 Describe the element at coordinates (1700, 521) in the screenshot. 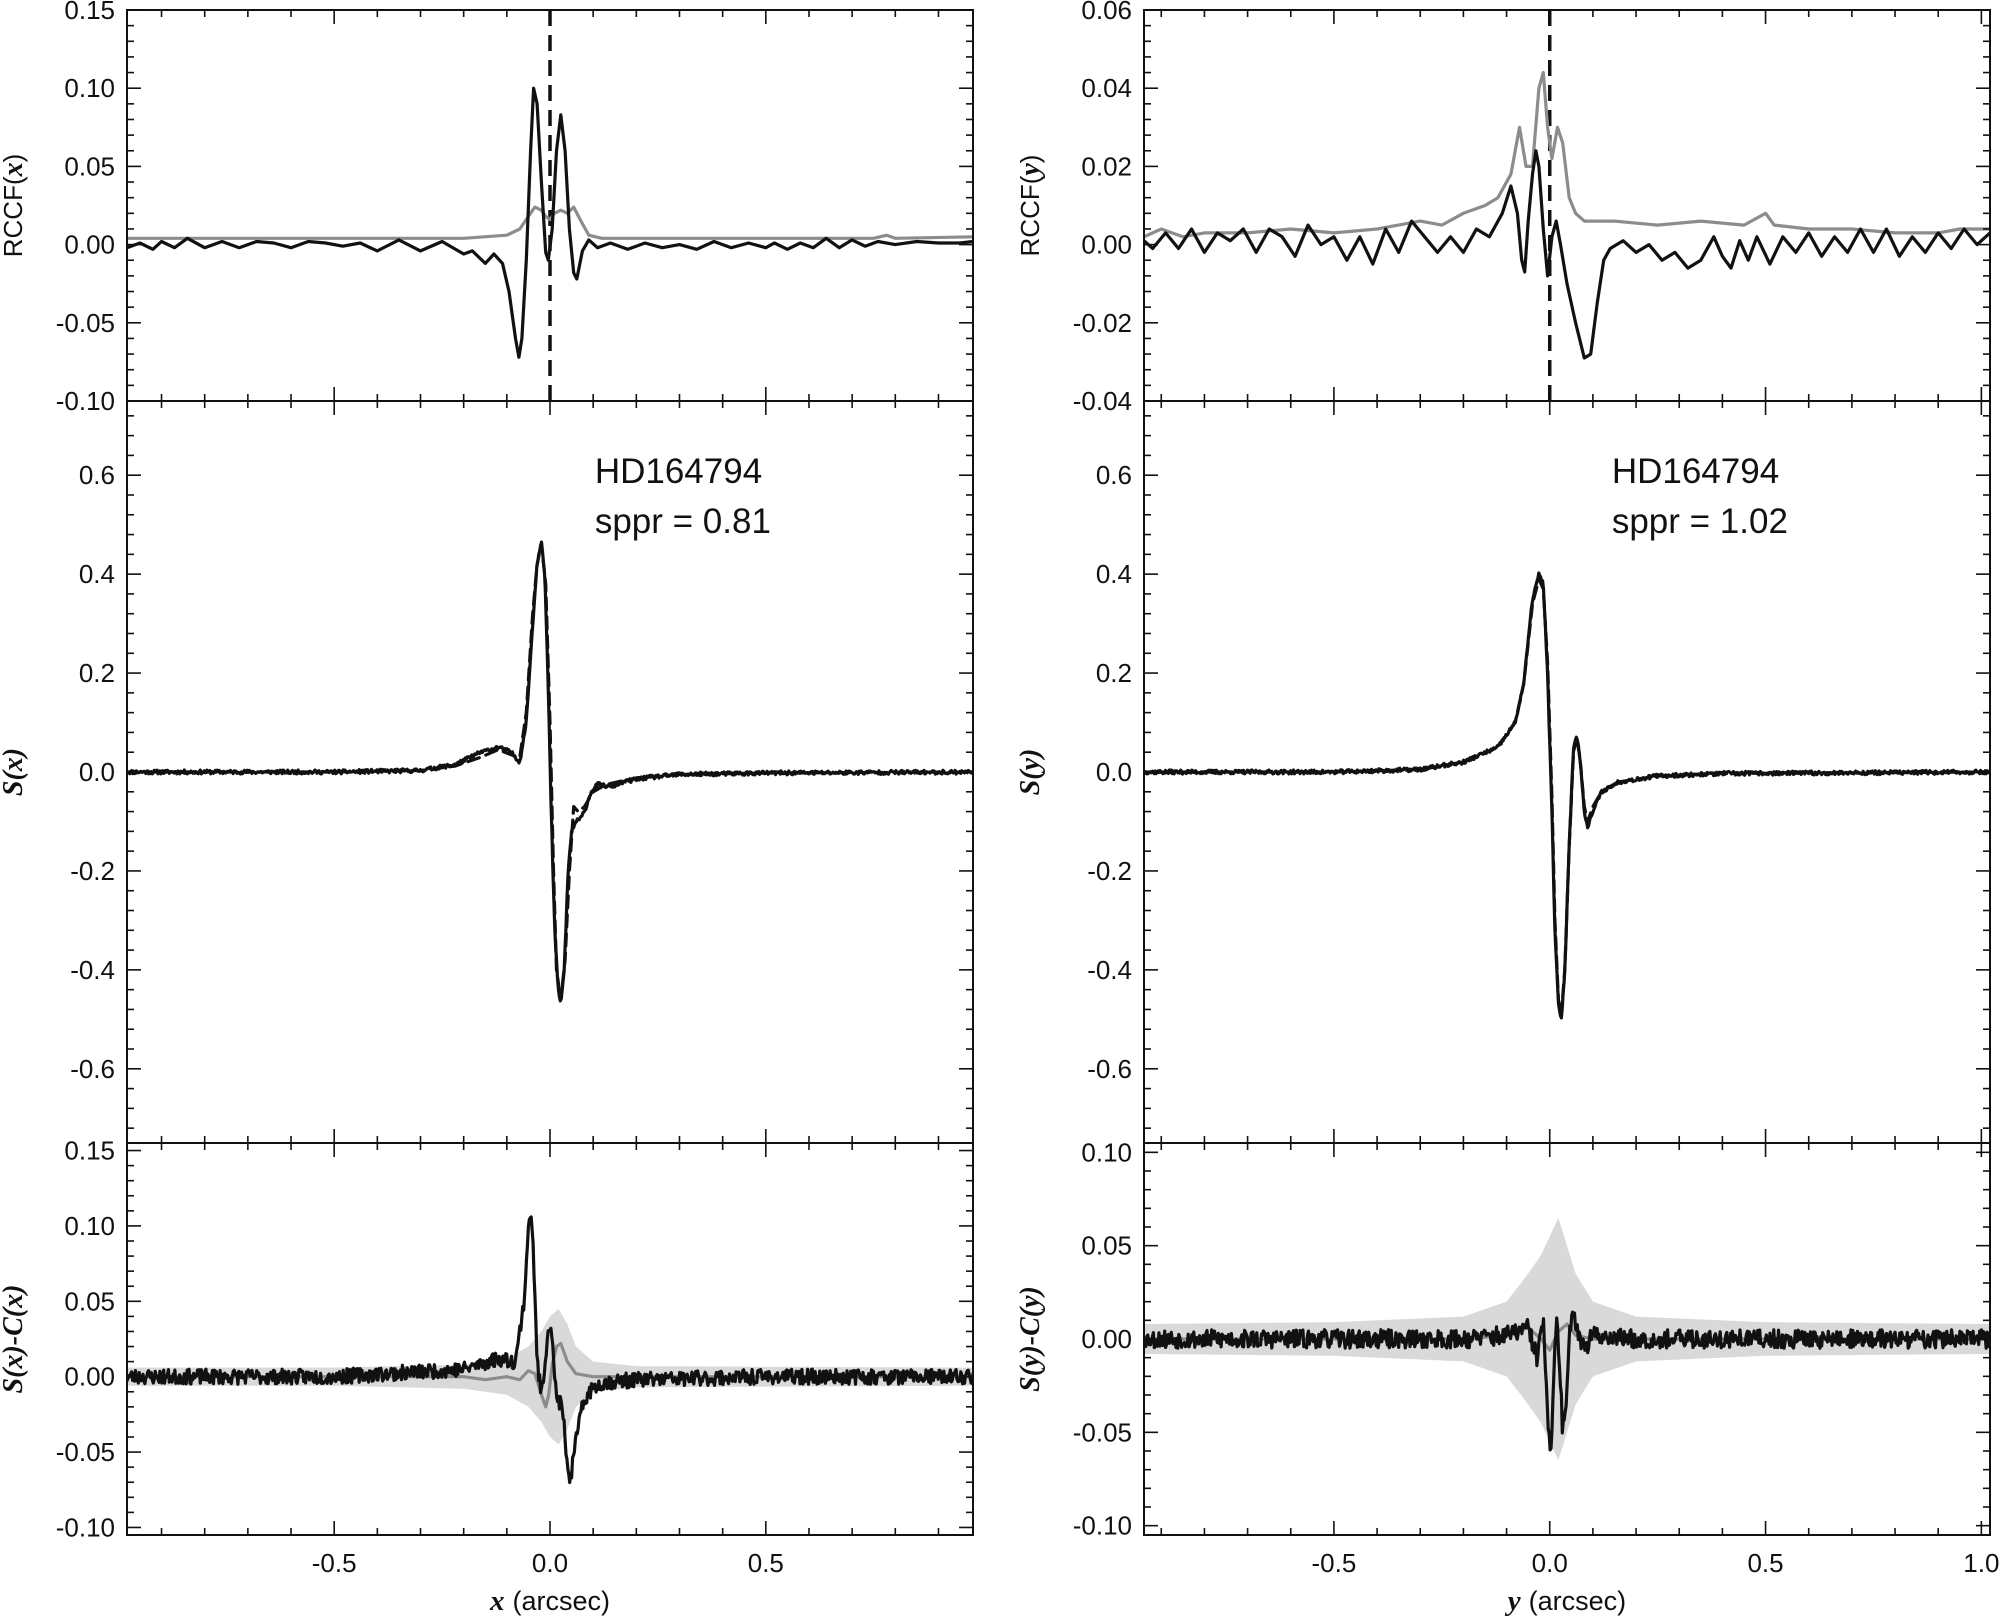

I see `sppr-label: sppr = 1.02` at that location.